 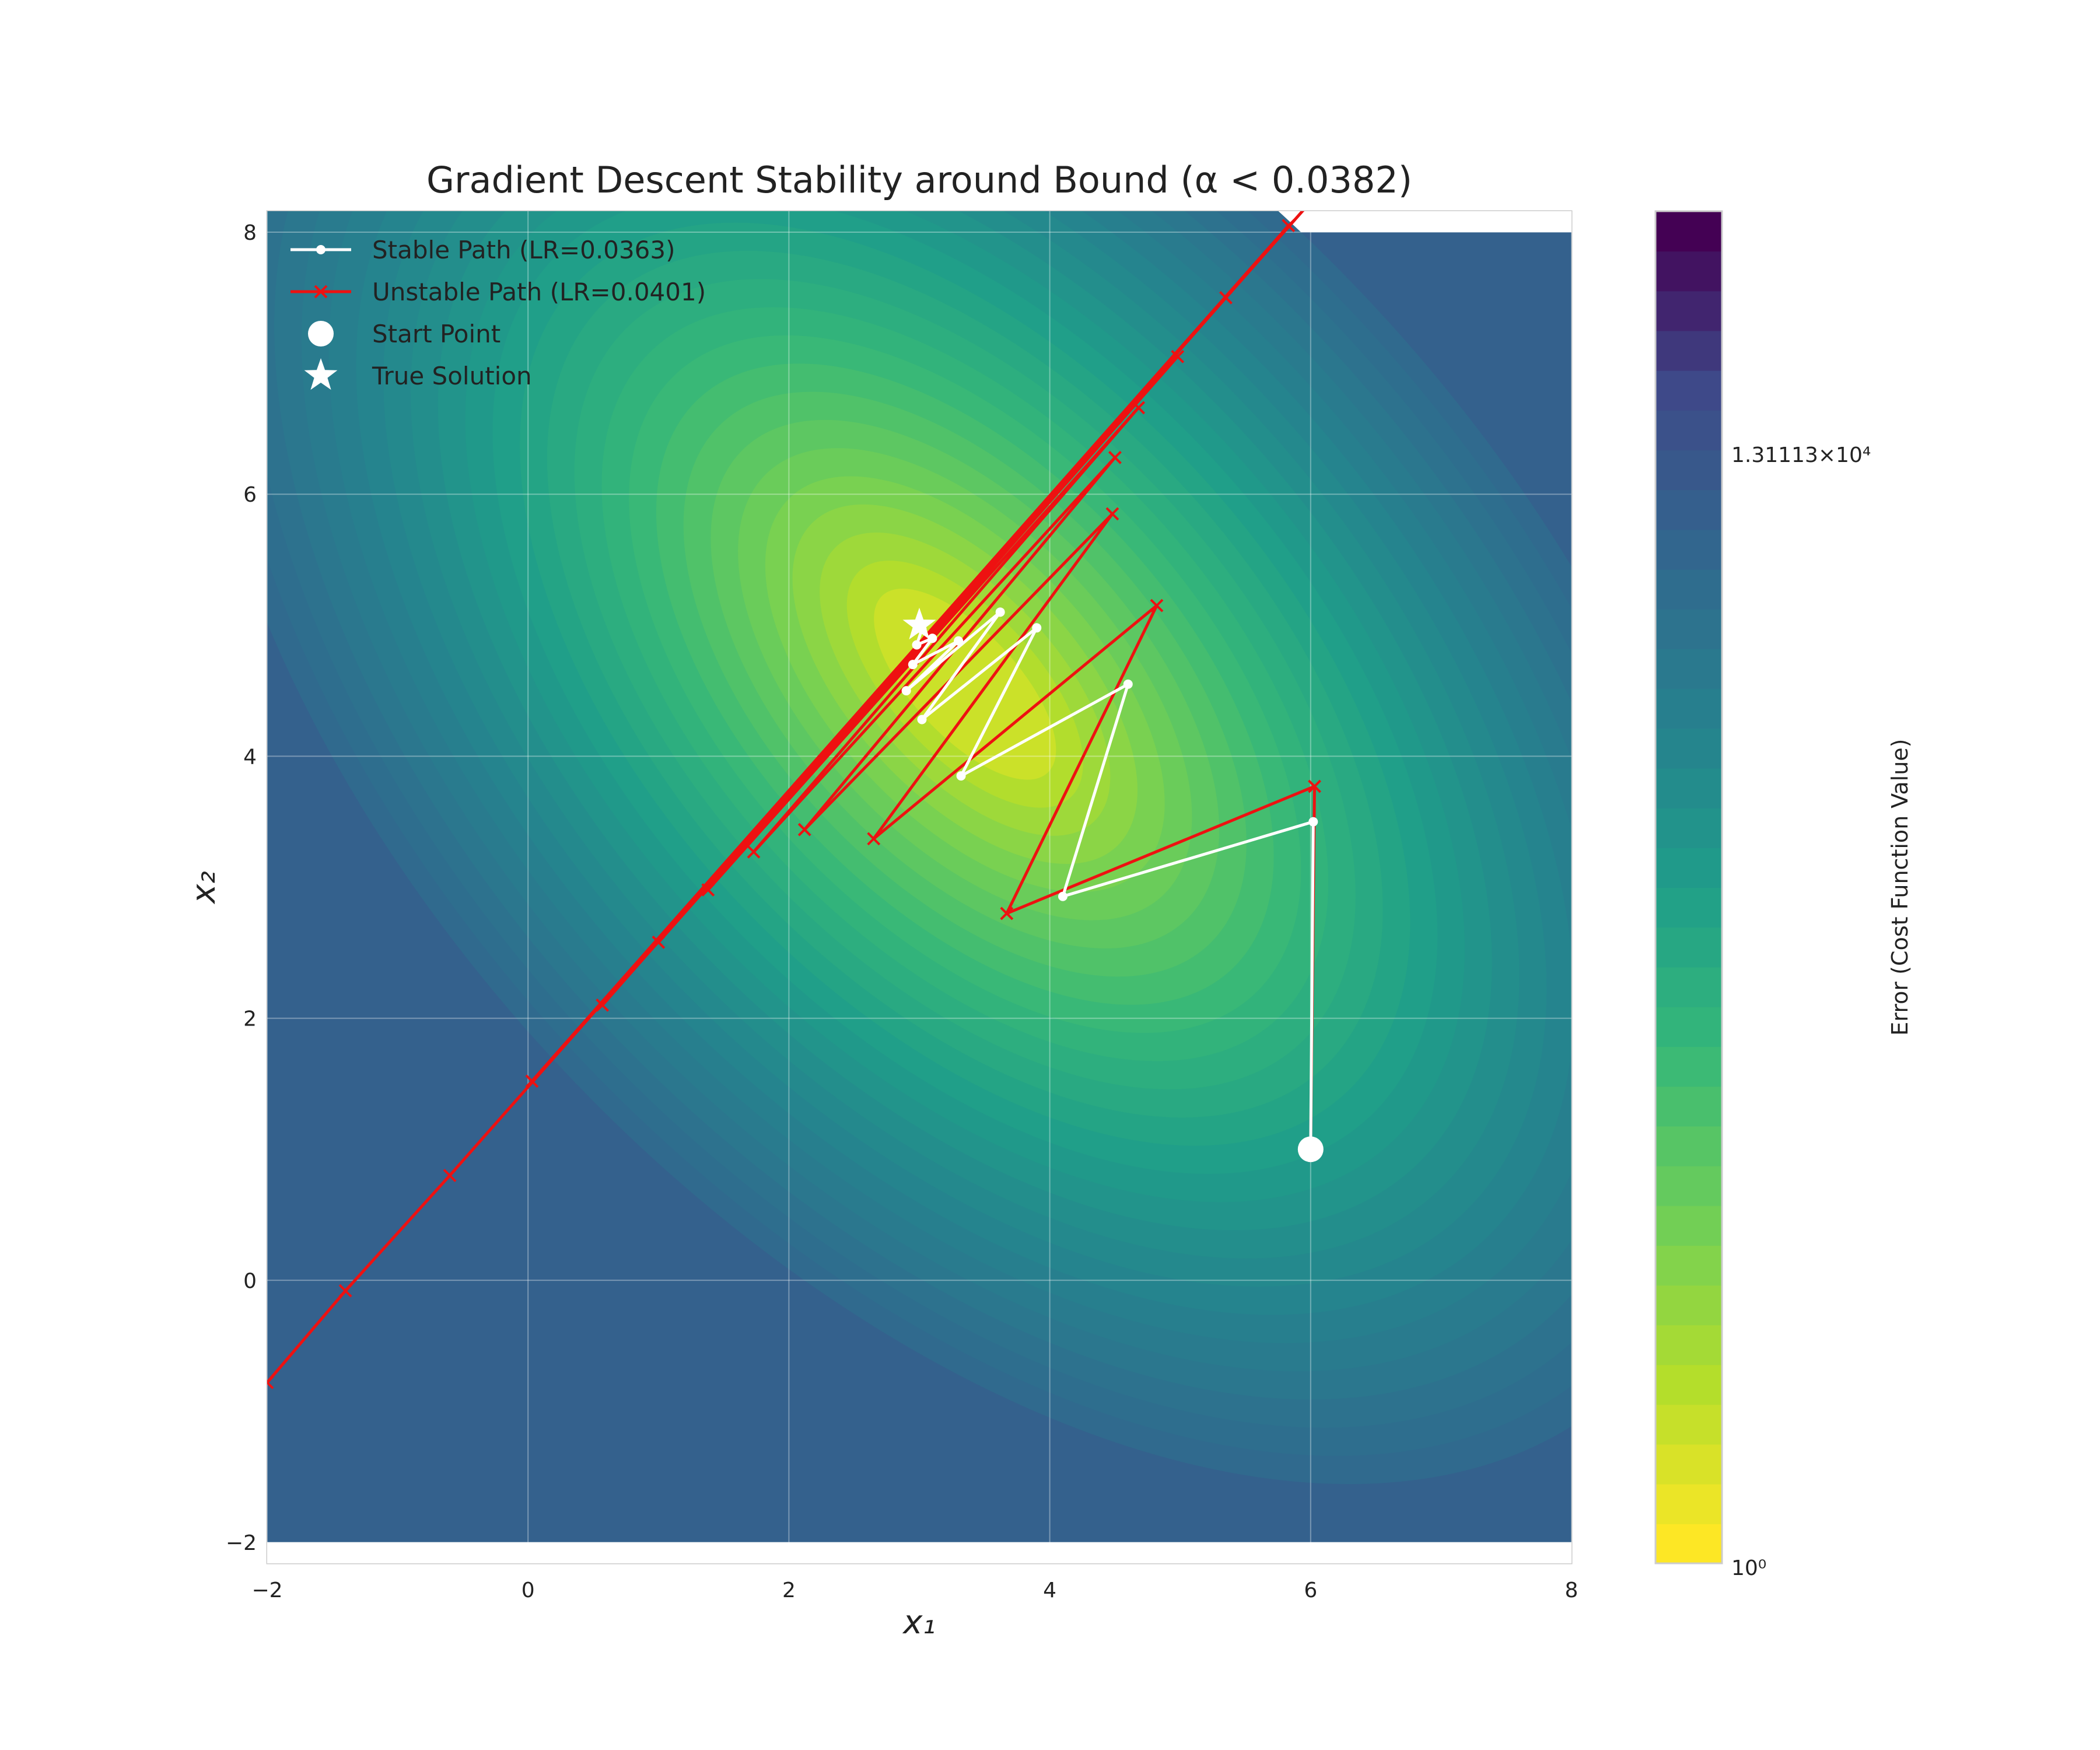 I want to click on legend-label: Start Point, so click(x=436, y=334).